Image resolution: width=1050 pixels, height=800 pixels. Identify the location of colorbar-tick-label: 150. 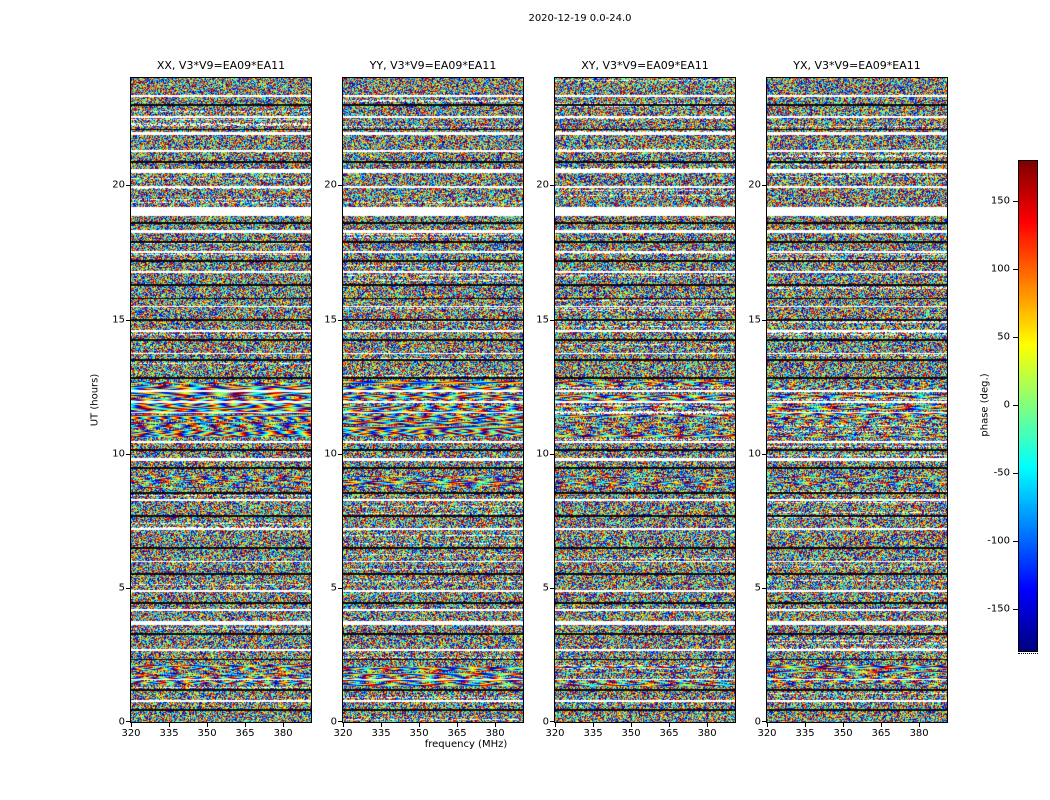
(1000, 201).